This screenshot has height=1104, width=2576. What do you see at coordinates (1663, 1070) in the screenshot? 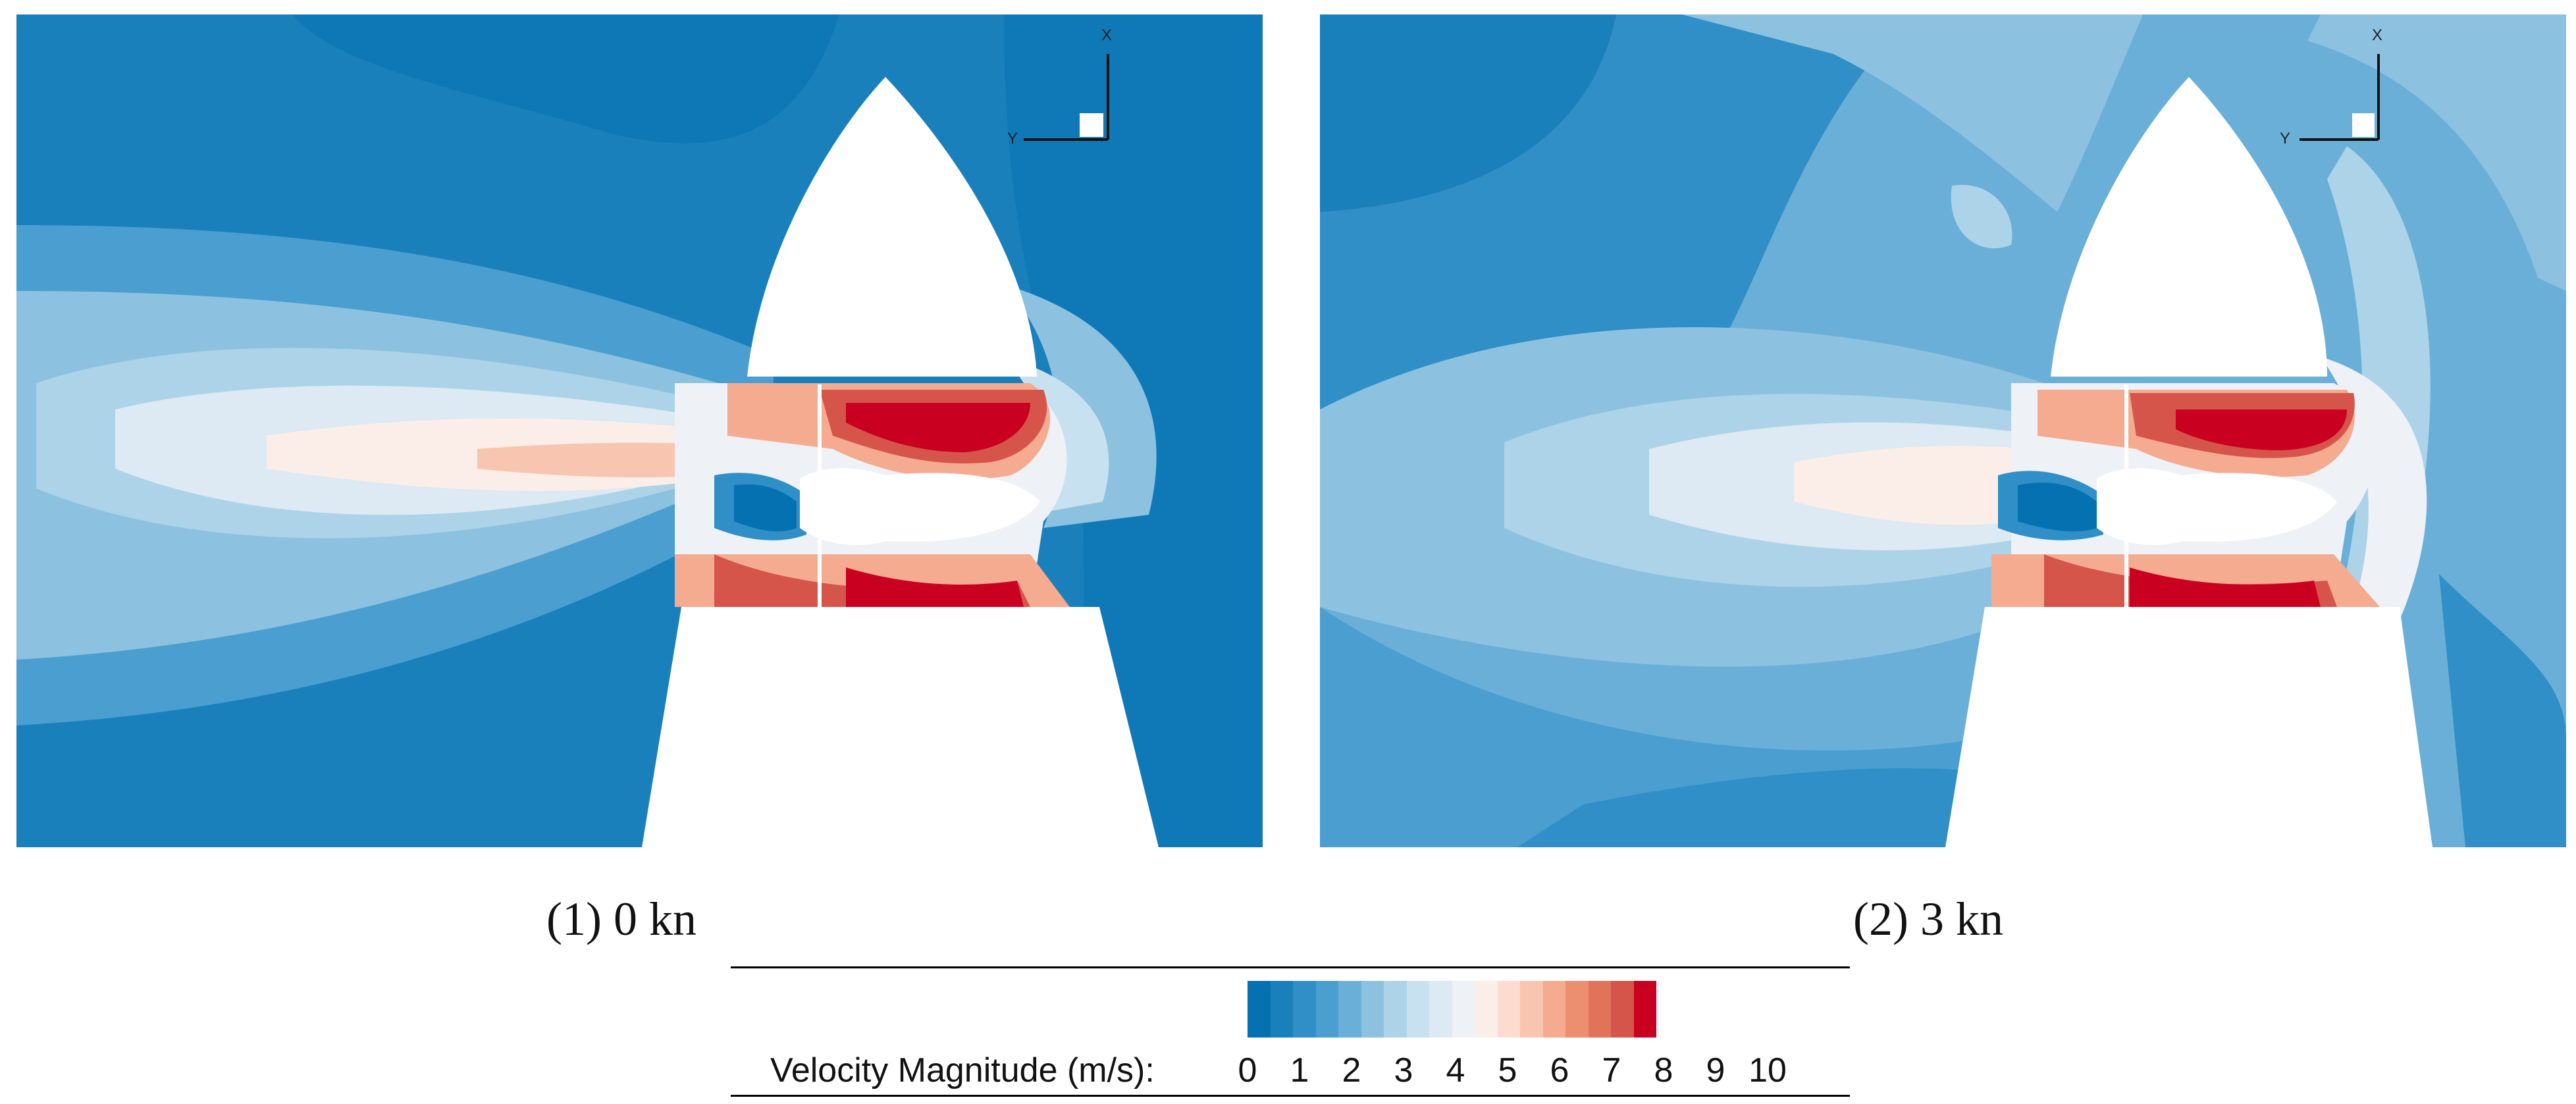
I see `colorbar-tick-label: 8` at bounding box center [1663, 1070].